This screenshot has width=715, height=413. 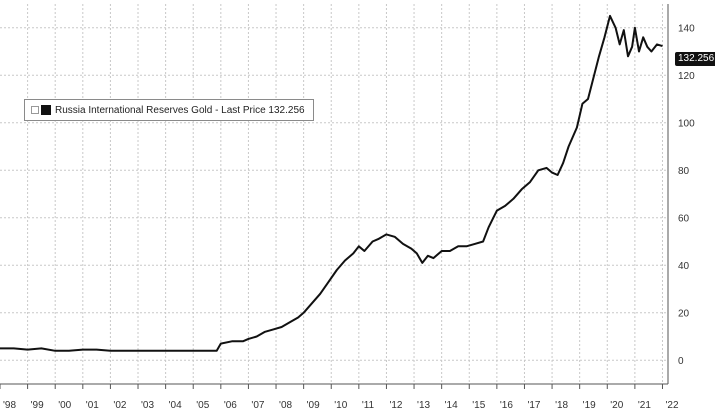 What do you see at coordinates (644, 405) in the screenshot?
I see `x-tick-label: '21` at bounding box center [644, 405].